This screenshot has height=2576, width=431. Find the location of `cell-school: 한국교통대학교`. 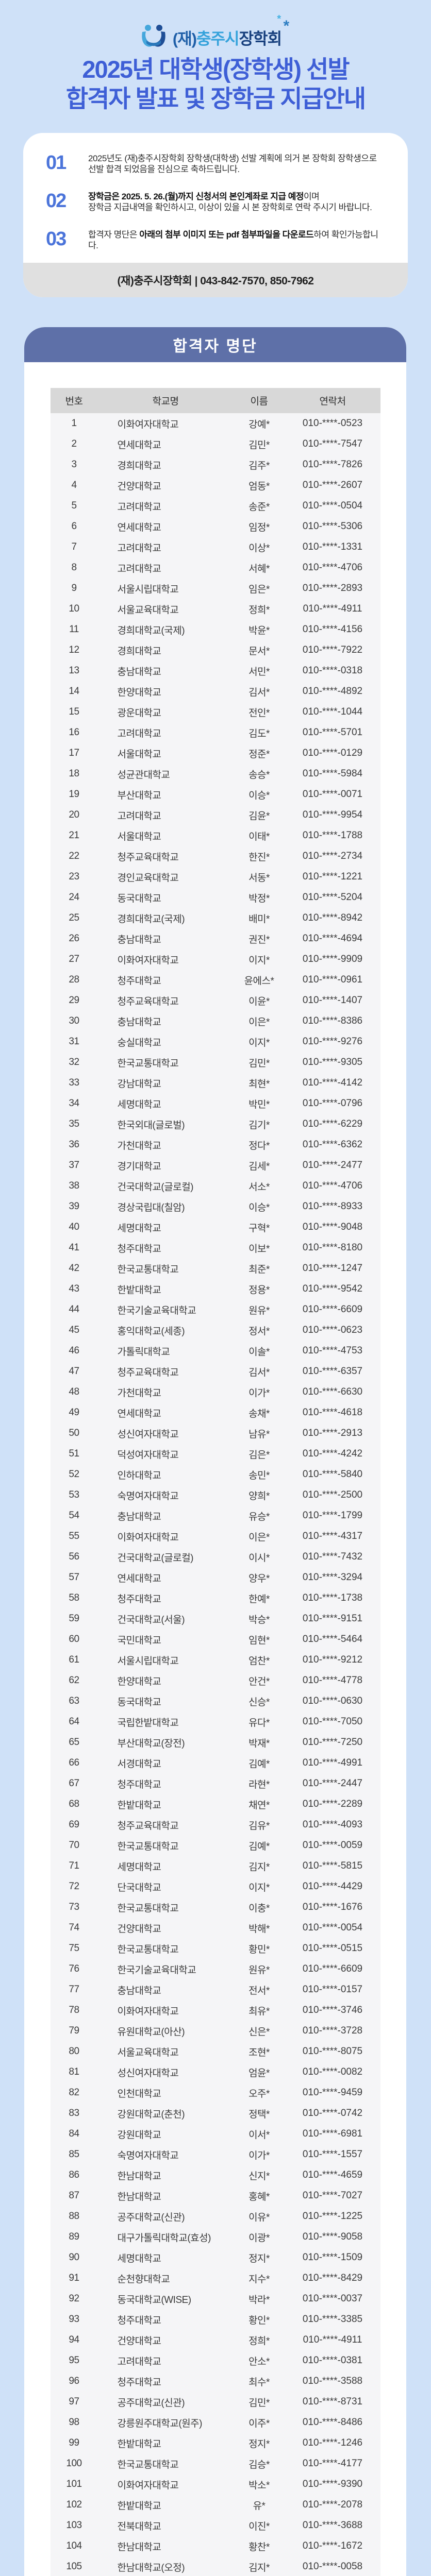

cell-school: 한국교통대학교 is located at coordinates (148, 1269).